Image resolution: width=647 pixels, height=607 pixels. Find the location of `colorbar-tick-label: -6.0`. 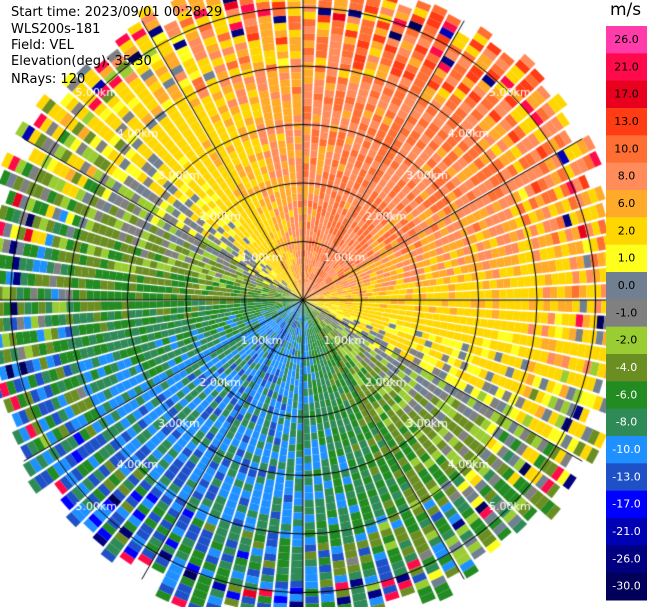

colorbar-tick-label: -6.0 is located at coordinates (626, 394).